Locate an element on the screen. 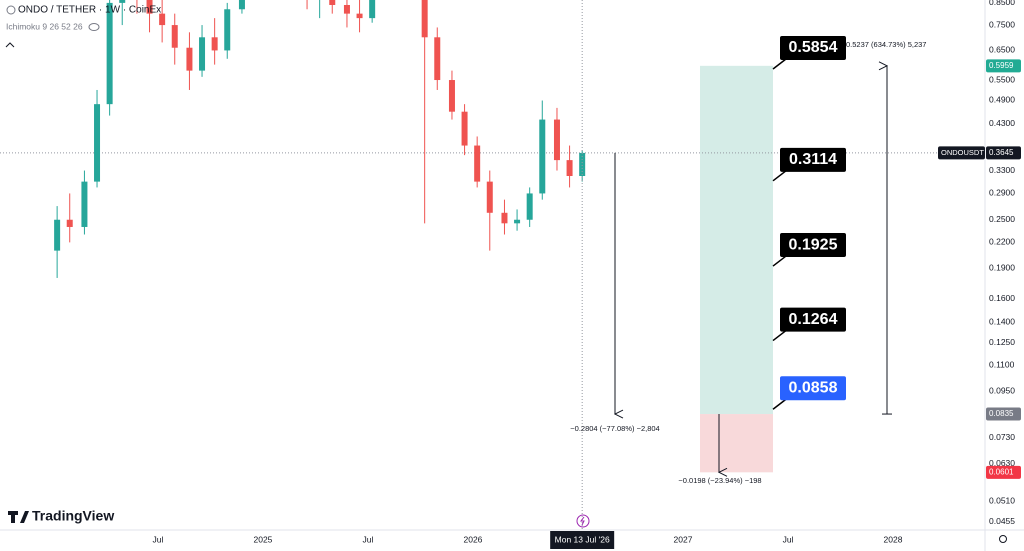 Image resolution: width=1024 pixels, height=551 pixels. y-tick-label: 0.2900 is located at coordinates (1002, 193).